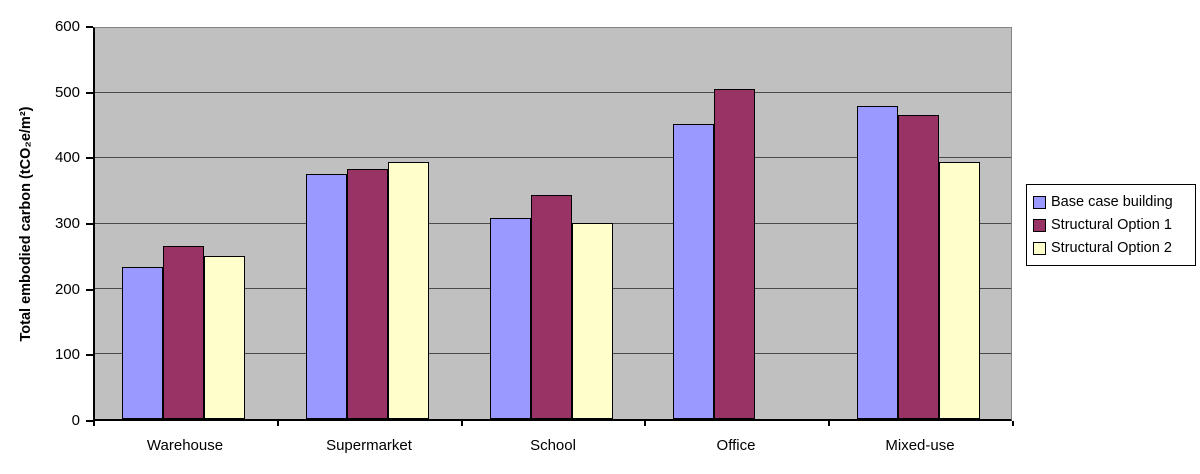  Describe the element at coordinates (185, 445) in the screenshot. I see `x-category-label-warehouse: Warehouse` at that location.